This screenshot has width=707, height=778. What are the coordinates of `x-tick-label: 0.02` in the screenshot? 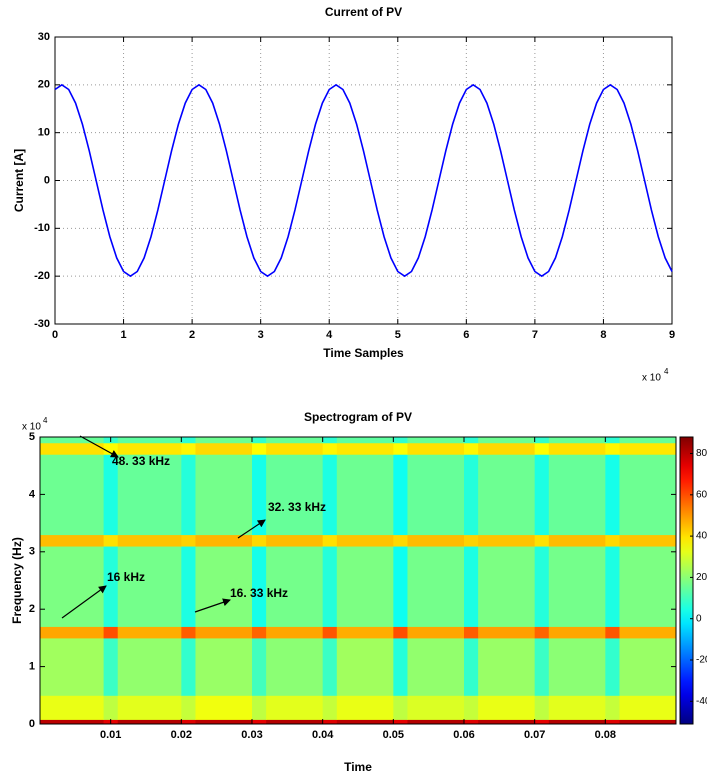 It's located at (181, 735).